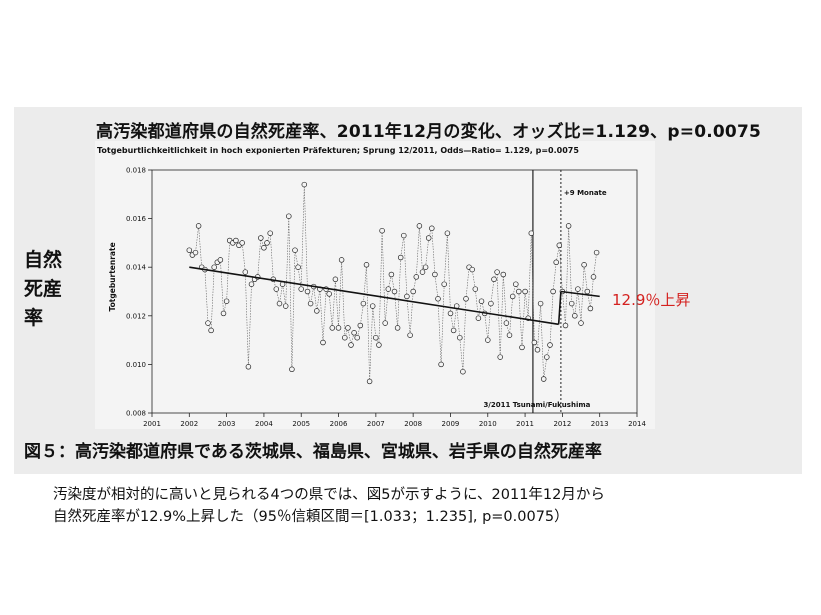 Image resolution: width=821 pixels, height=615 pixels. I want to click on side-label-line: 率, so click(34, 318).